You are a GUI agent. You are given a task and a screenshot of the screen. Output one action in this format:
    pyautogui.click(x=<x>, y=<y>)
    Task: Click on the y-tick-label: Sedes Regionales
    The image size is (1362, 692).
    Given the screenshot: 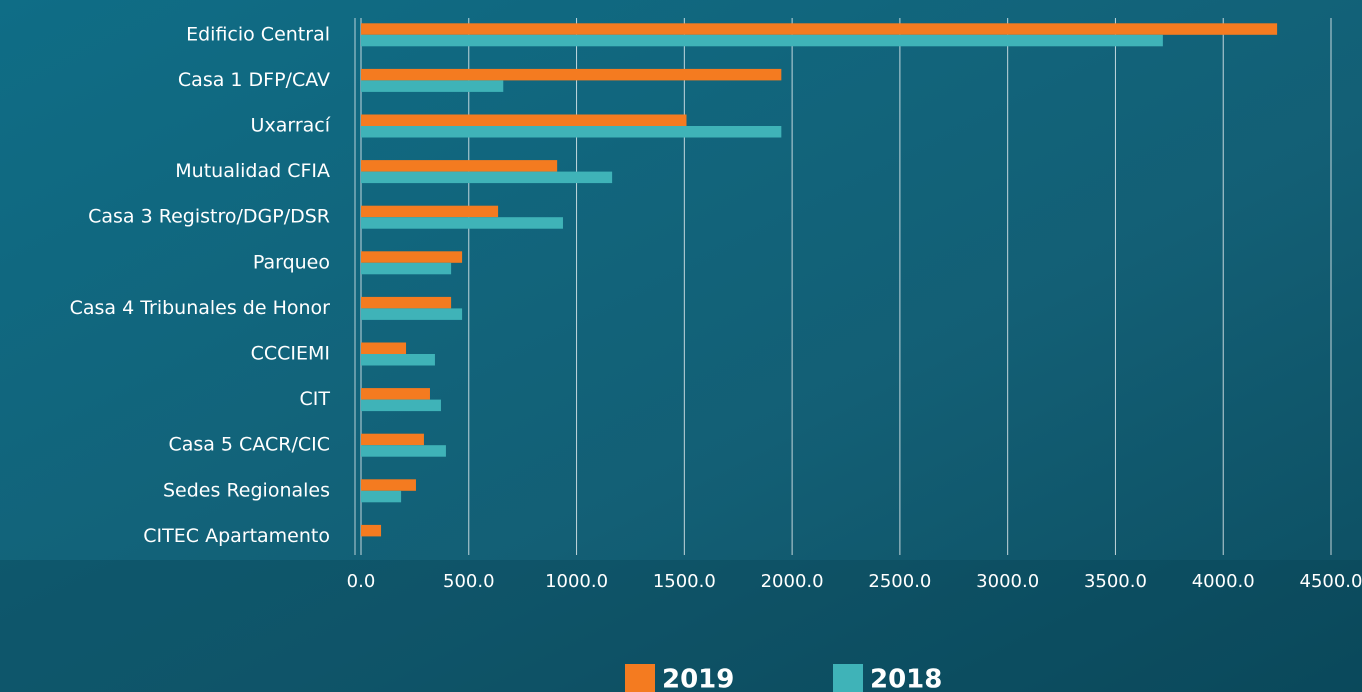 What is the action you would take?
    pyautogui.click(x=246, y=490)
    